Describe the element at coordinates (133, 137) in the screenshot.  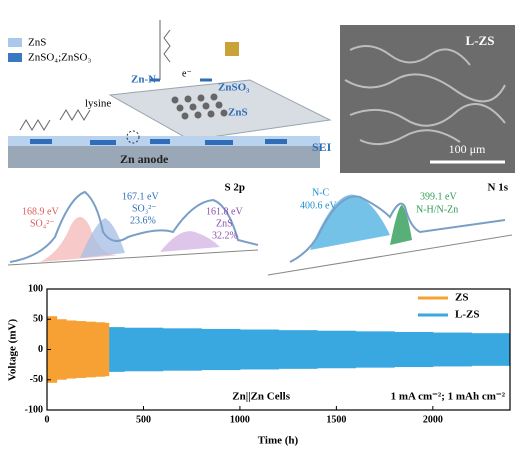
I see `marker` at that location.